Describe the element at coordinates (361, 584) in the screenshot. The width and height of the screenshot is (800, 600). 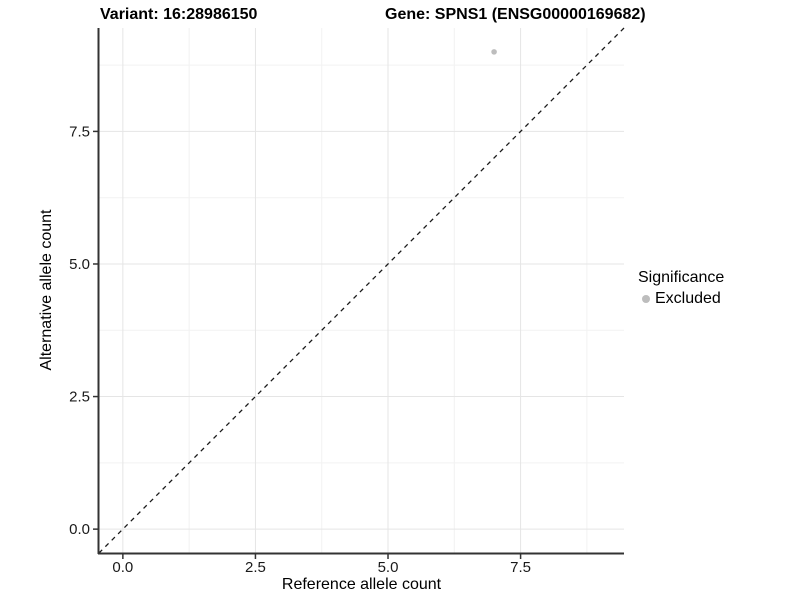
I see `x-axis-label: Reference allele count` at that location.